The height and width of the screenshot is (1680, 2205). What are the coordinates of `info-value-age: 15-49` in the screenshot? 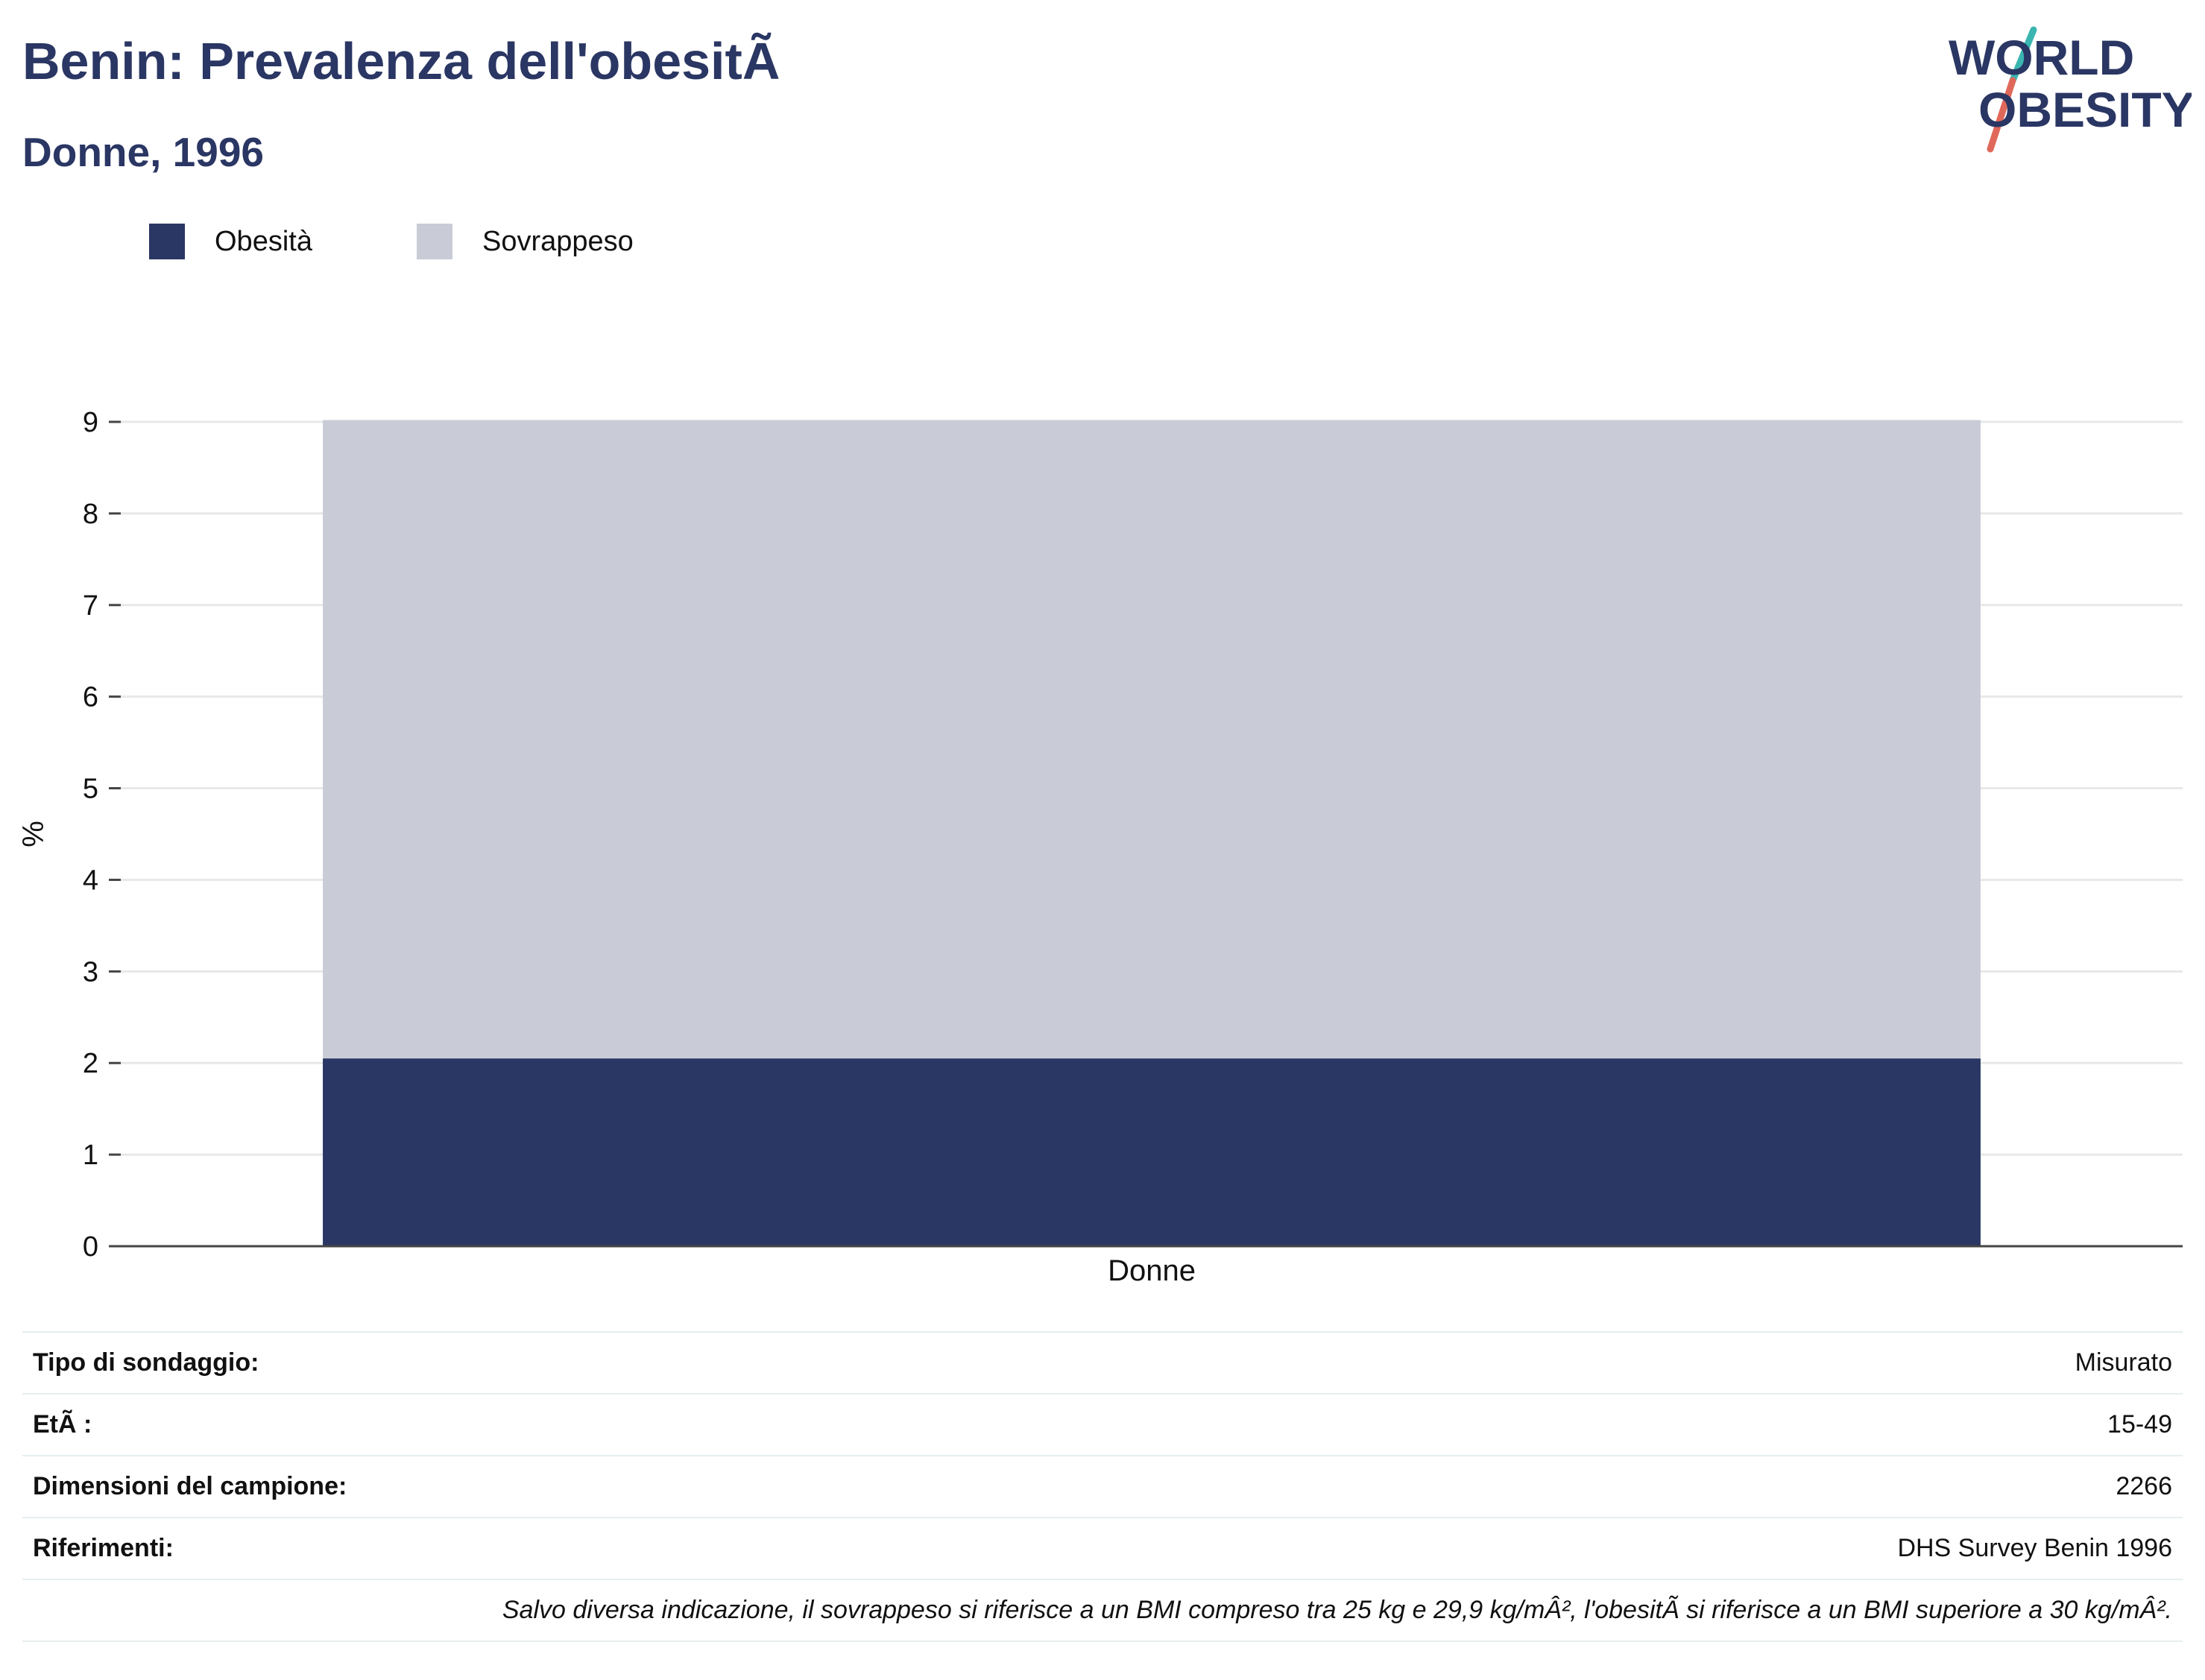 It's located at (2139, 1424).